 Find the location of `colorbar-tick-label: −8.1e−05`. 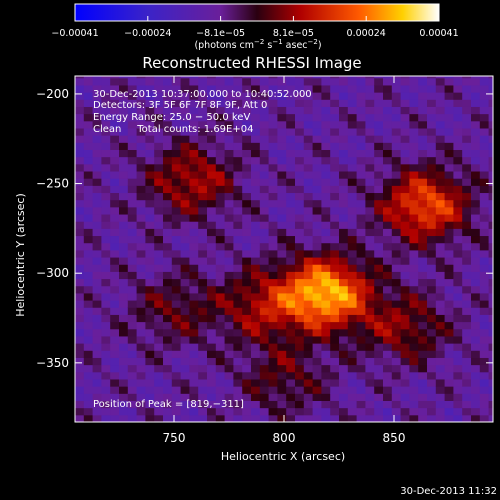

colorbar-tick-label: −8.1e−05 is located at coordinates (220, 33).